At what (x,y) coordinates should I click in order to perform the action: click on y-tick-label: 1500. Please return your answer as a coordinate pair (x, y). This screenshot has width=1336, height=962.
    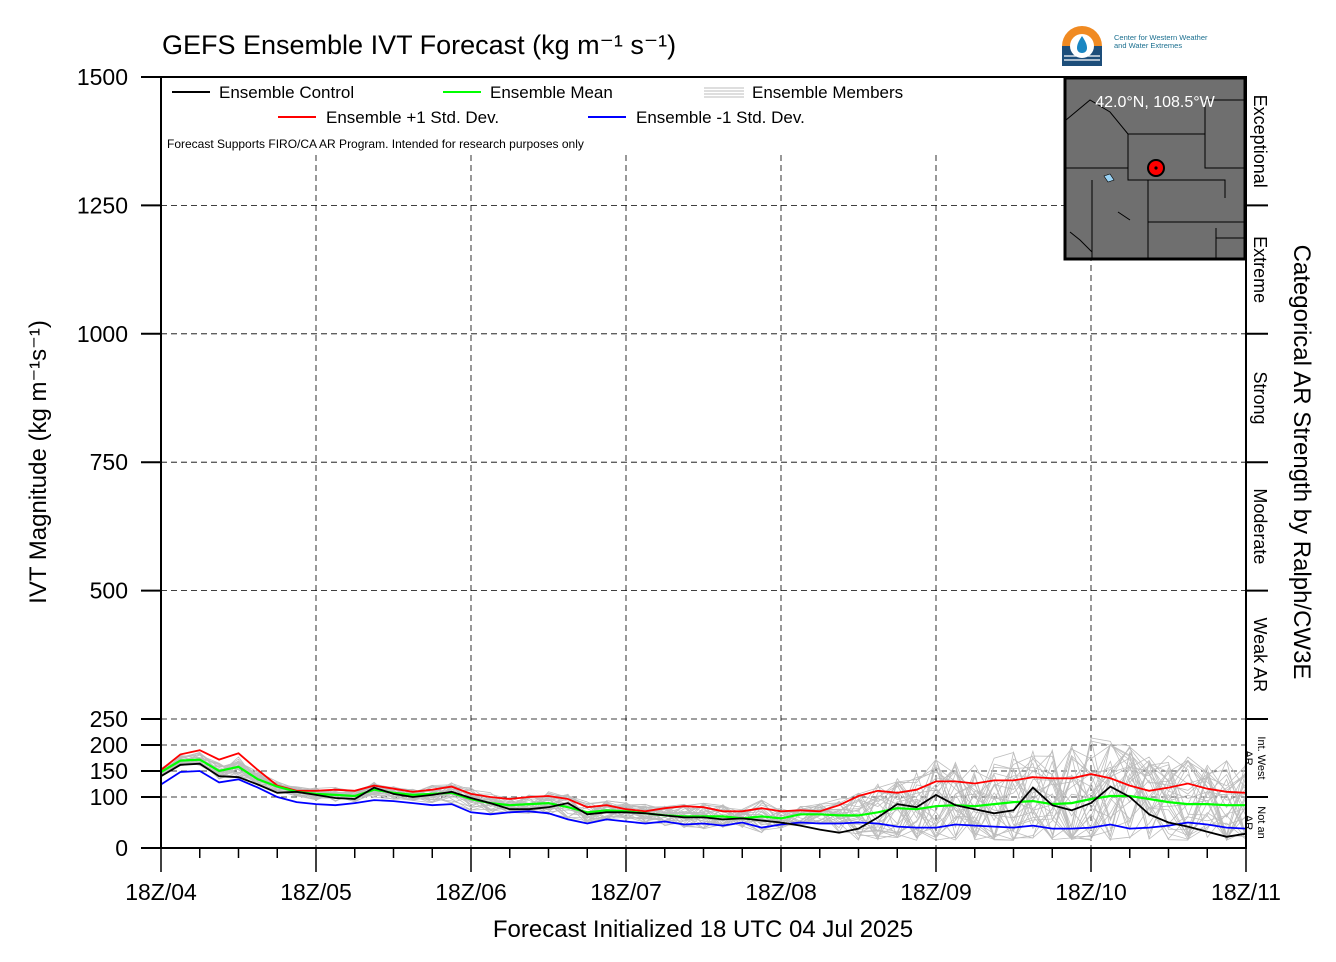
    Looking at the image, I should click on (102, 77).